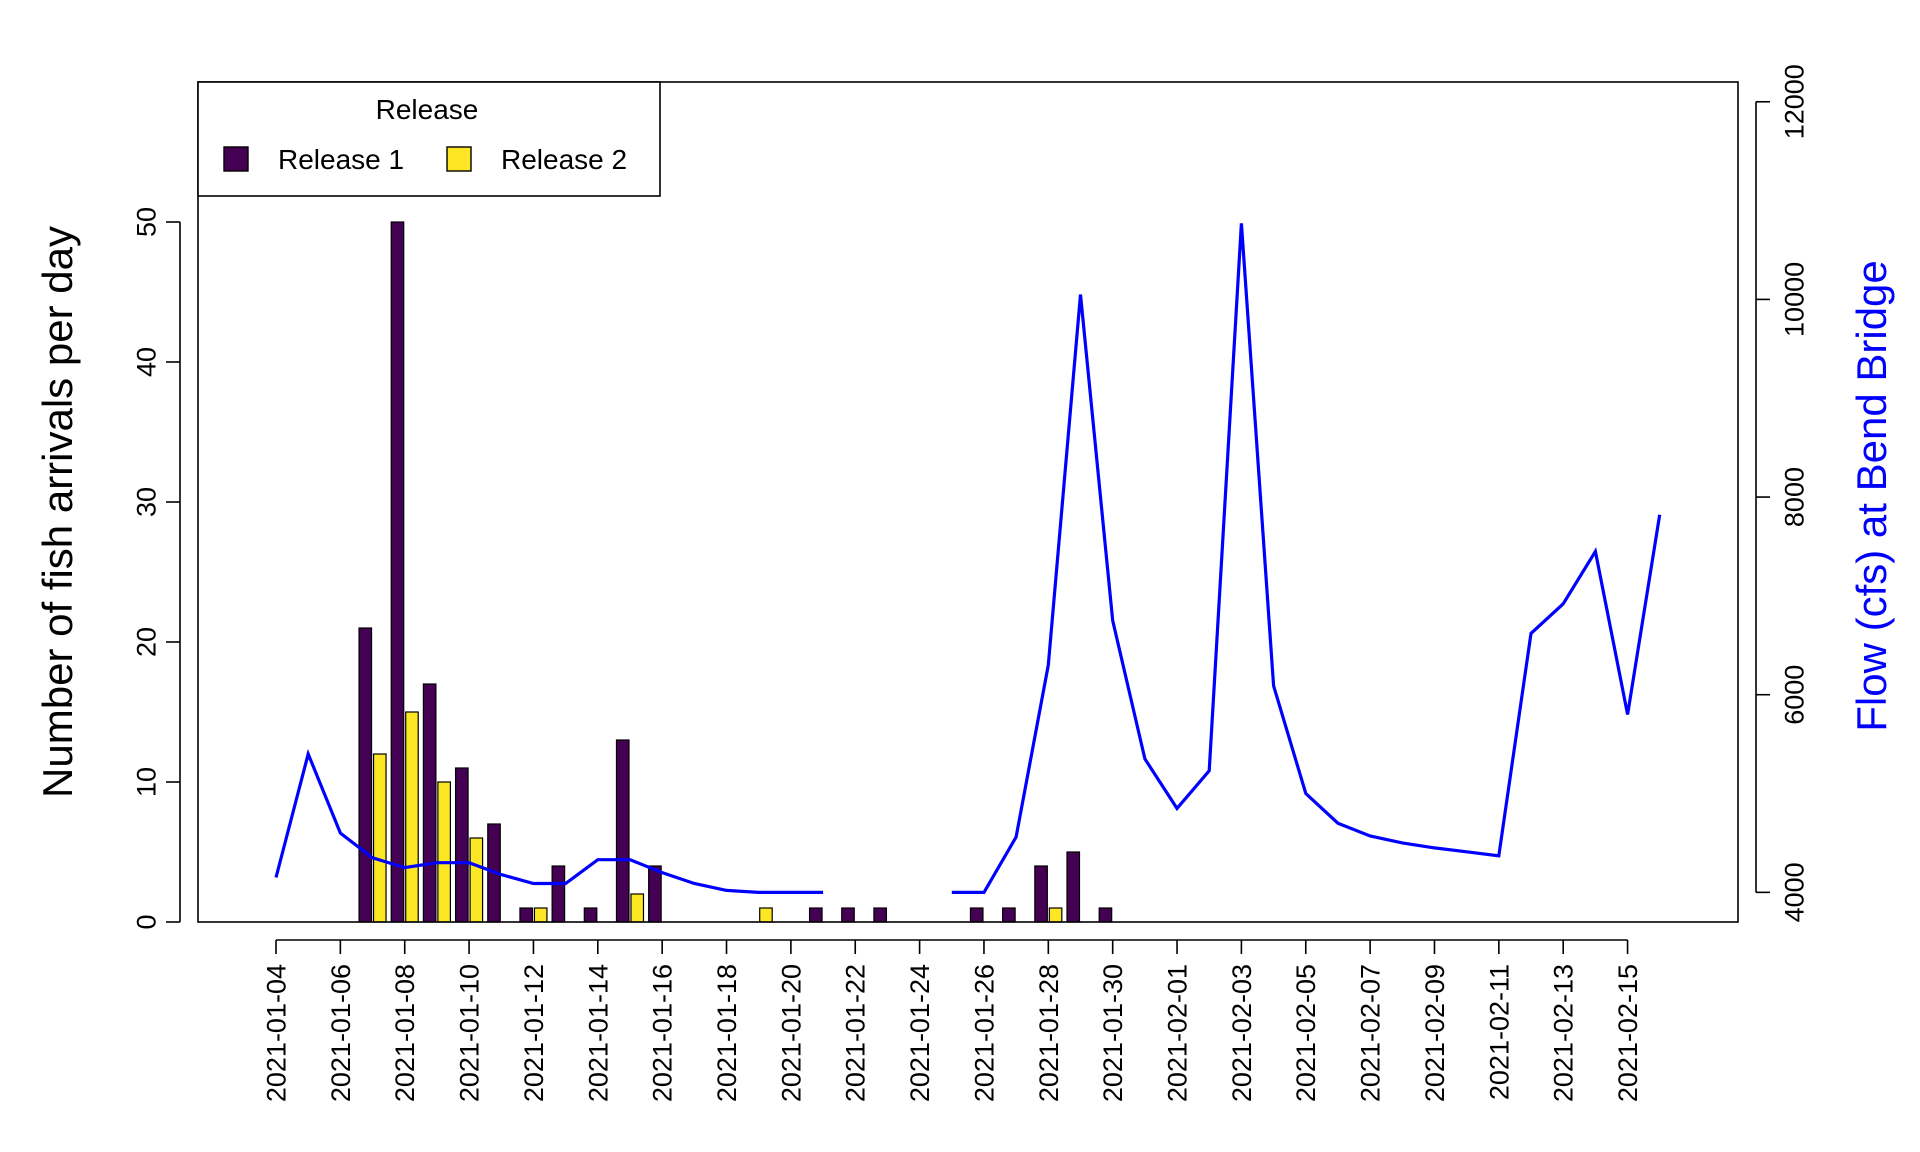  Describe the element at coordinates (405, 1033) in the screenshot. I see `x-tick-label: 2021-01-08` at that location.